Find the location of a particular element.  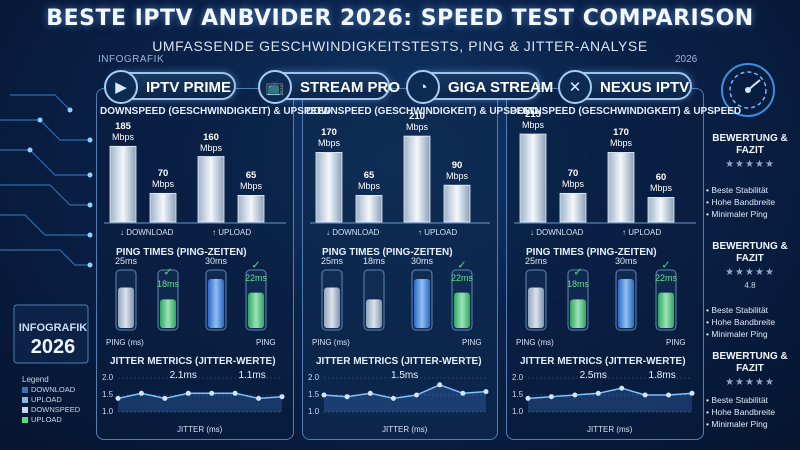

infografik-tag: INFOGRAFIK is located at coordinates (131, 59).